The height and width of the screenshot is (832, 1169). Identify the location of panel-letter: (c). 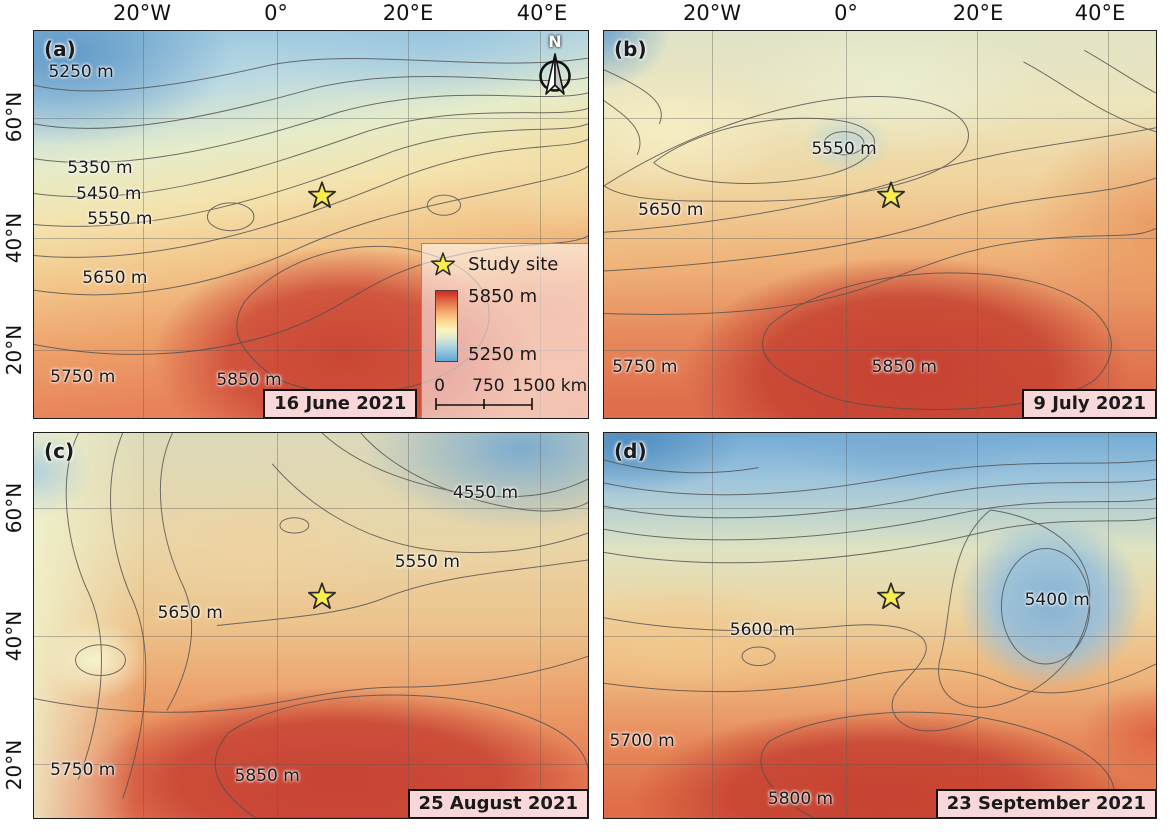
(59, 451).